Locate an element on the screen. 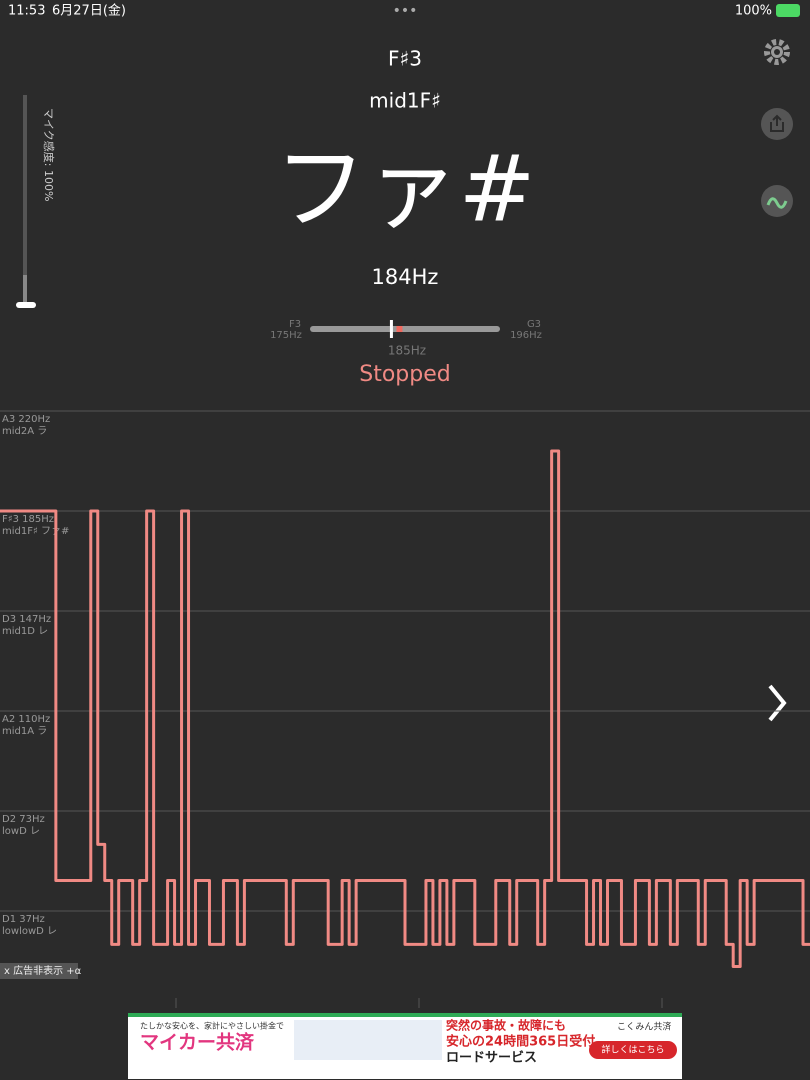 This screenshot has width=810, height=1080. mic-label: マイク感度: 100% is located at coordinates (49, 154).